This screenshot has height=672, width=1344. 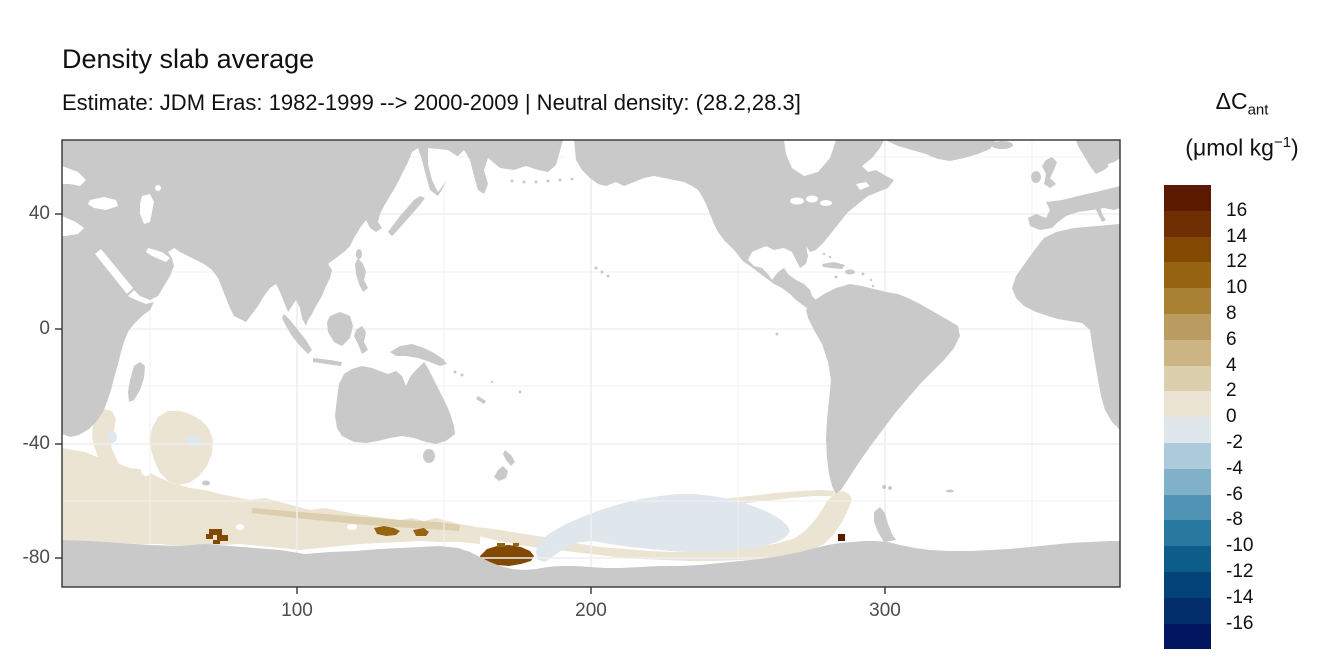 I want to click on lake-huron, so click(x=812, y=199).